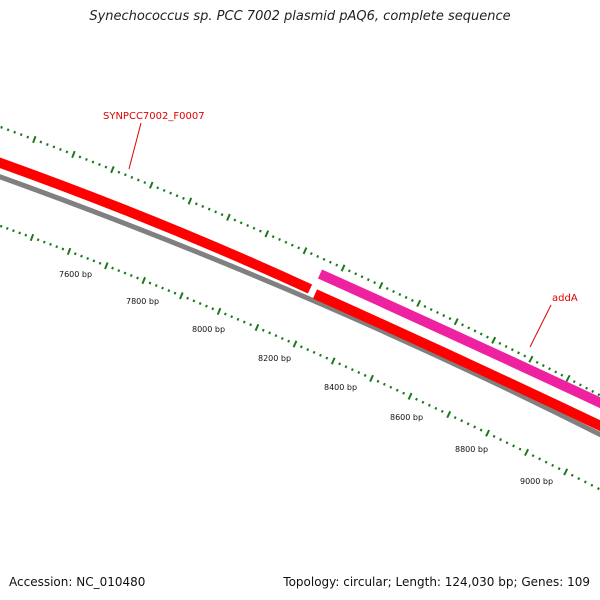 Image resolution: width=600 pixels, height=600 pixels. I want to click on gene-adda, so click(458, 339).